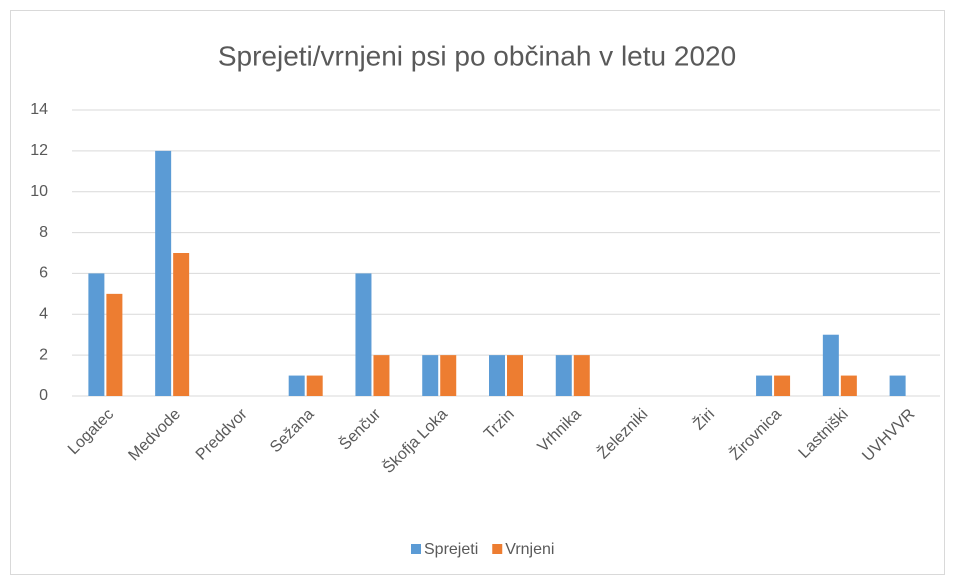 This screenshot has height=581, width=955. What do you see at coordinates (43, 354) in the screenshot?
I see `y-tick-label: 2` at bounding box center [43, 354].